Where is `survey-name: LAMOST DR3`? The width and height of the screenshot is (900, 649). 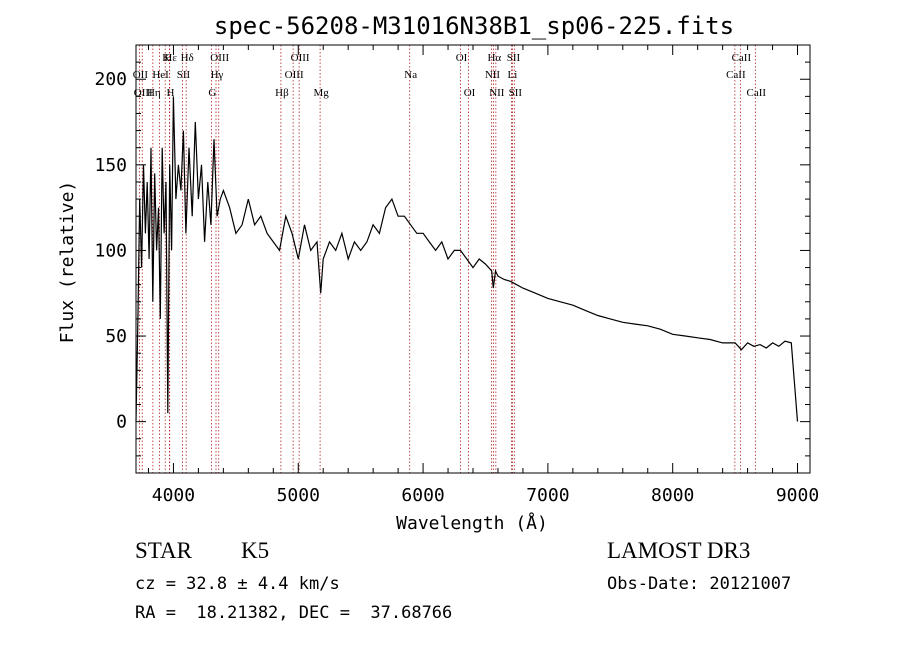
survey-name: LAMOST DR3 is located at coordinates (679, 550).